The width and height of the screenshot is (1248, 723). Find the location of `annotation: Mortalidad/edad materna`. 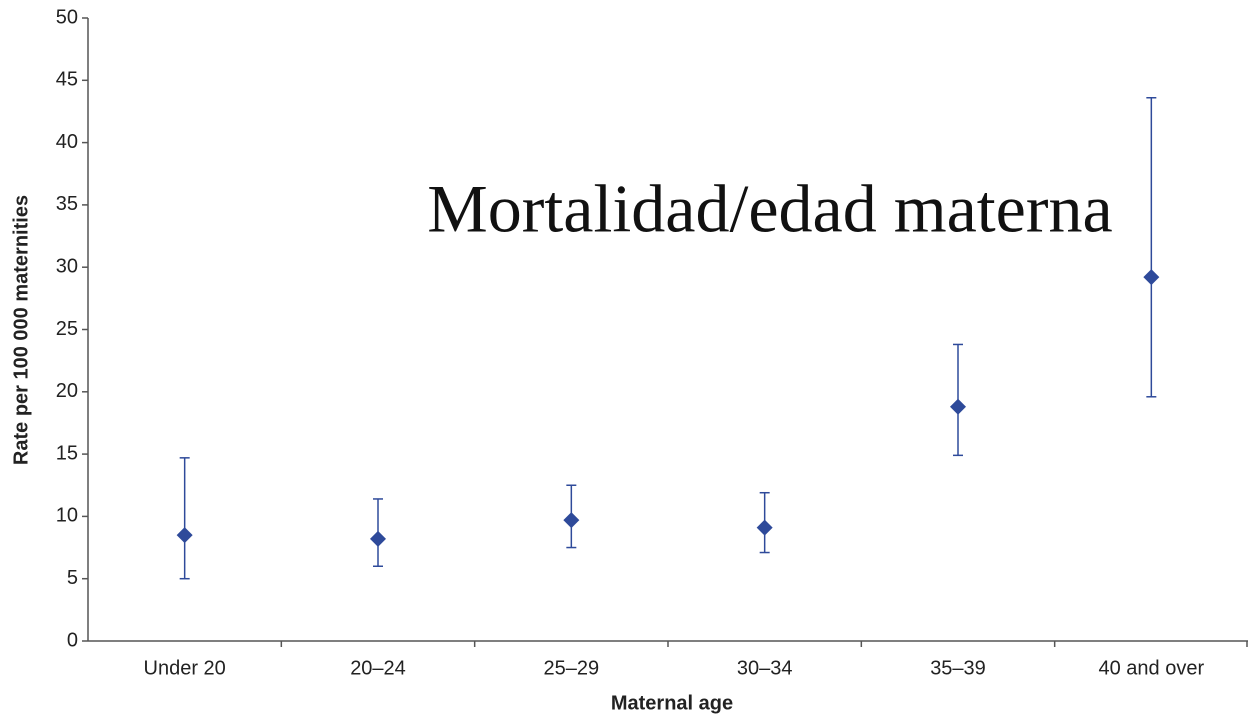

annotation: Mortalidad/edad materna is located at coordinates (769, 209).